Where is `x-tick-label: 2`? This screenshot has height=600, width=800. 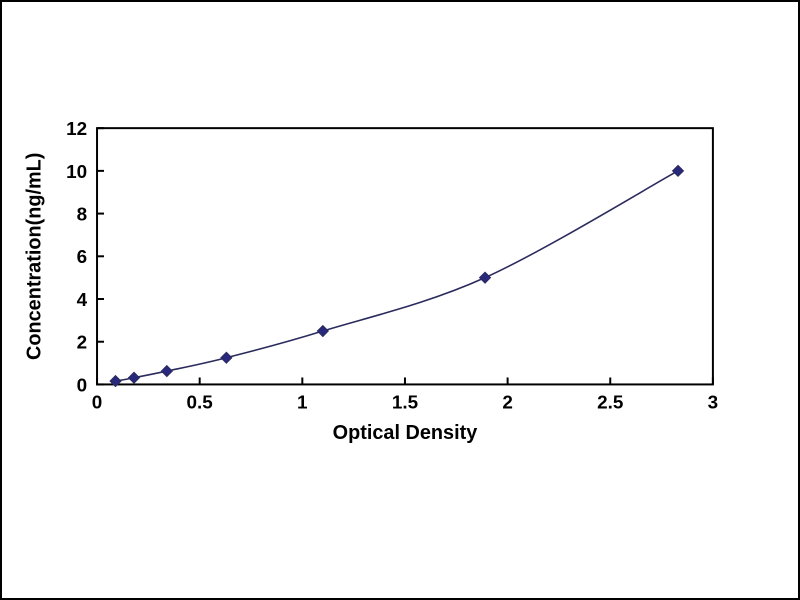
x-tick-label: 2 is located at coordinates (507, 401).